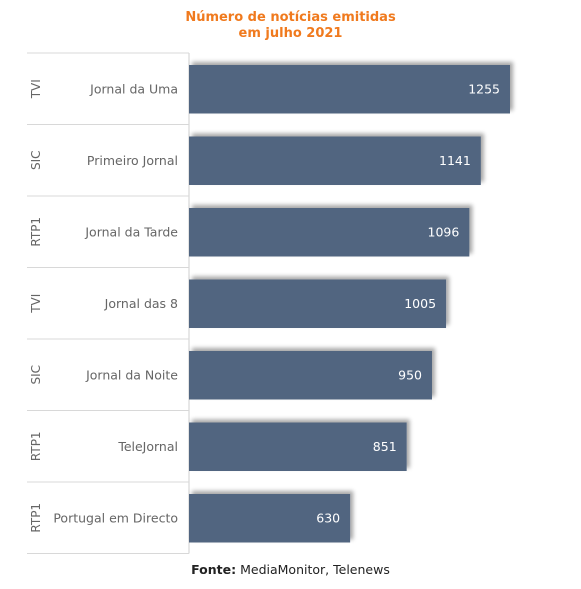 The image size is (581, 589). Describe the element at coordinates (315, 569) in the screenshot. I see `source-text: MediaMonitor, Telenews` at that location.